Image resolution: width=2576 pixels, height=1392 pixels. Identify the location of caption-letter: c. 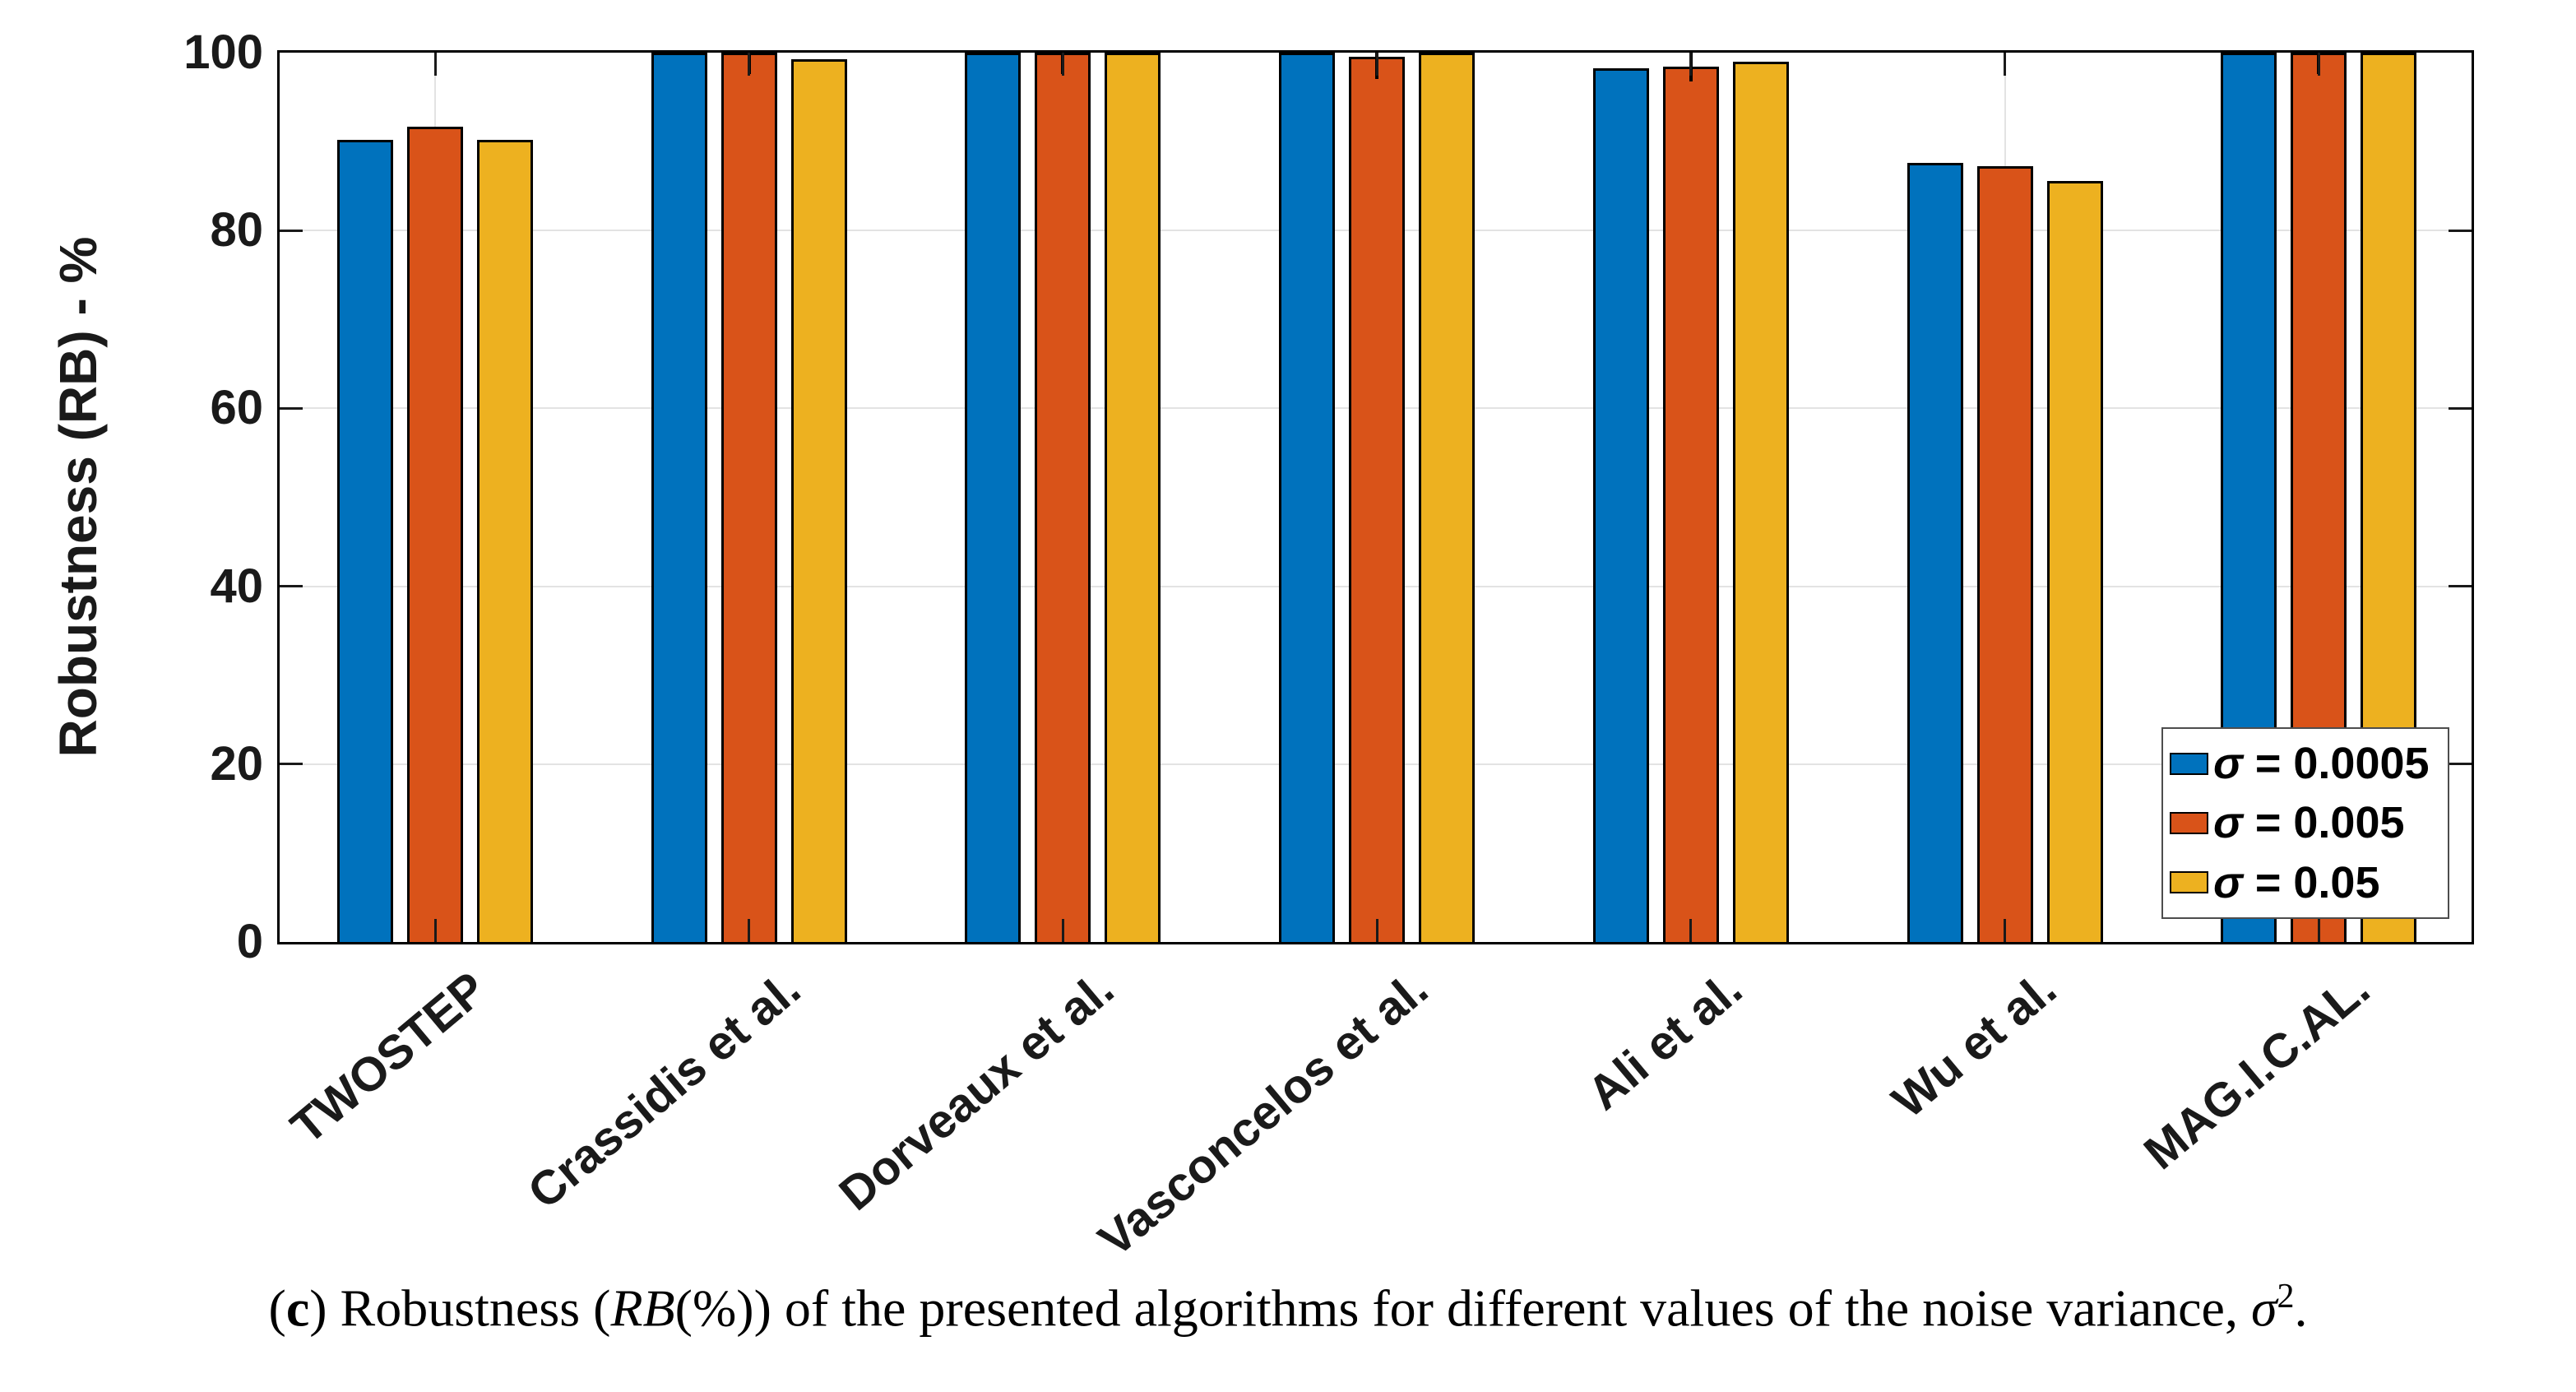
(298, 1308).